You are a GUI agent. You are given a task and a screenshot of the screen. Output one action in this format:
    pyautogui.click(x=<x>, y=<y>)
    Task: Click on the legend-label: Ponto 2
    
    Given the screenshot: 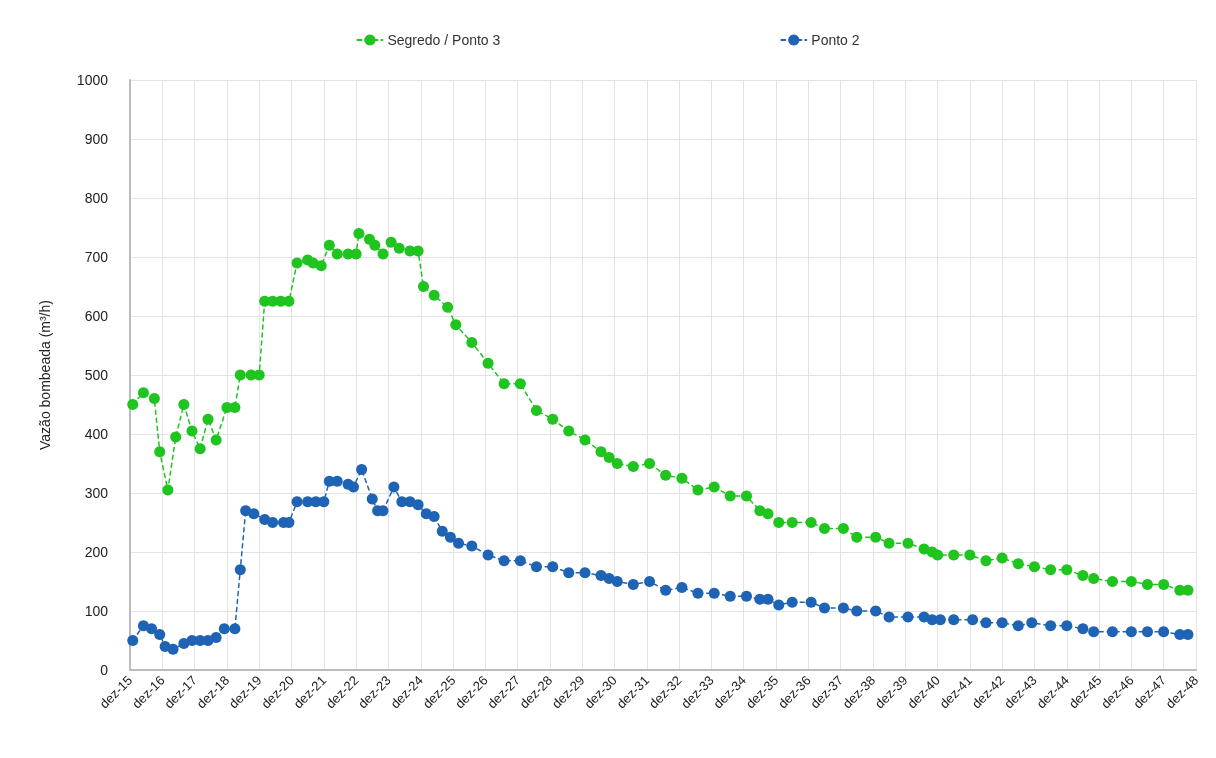 What is the action you would take?
    pyautogui.click(x=835, y=40)
    